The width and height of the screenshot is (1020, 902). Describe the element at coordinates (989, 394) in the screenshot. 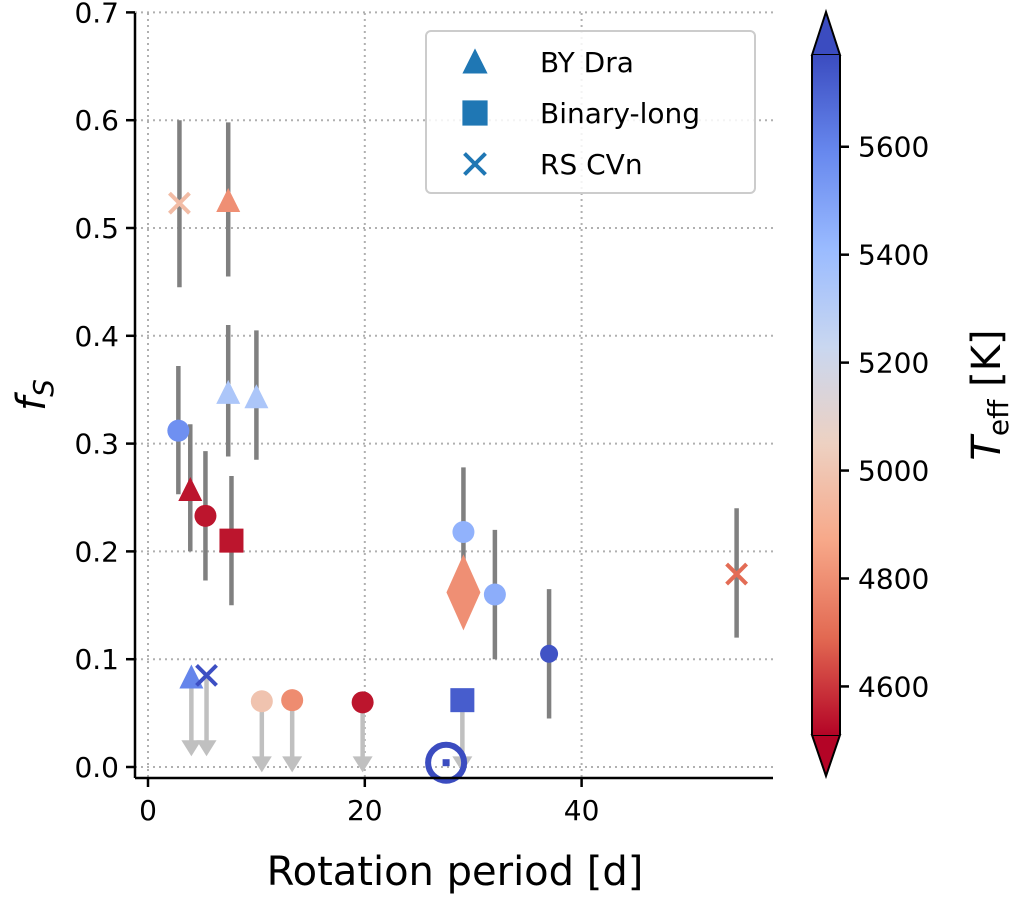

I see `colorbar-label: Teff [K]` at that location.